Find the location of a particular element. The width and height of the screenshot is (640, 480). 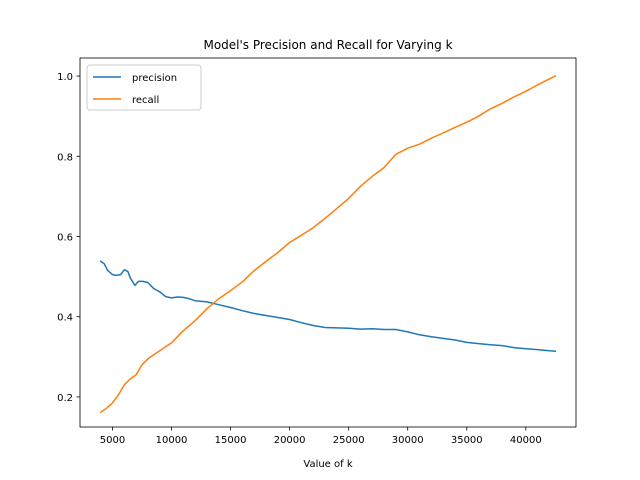

x-tick-label: 40000 is located at coordinates (526, 440).